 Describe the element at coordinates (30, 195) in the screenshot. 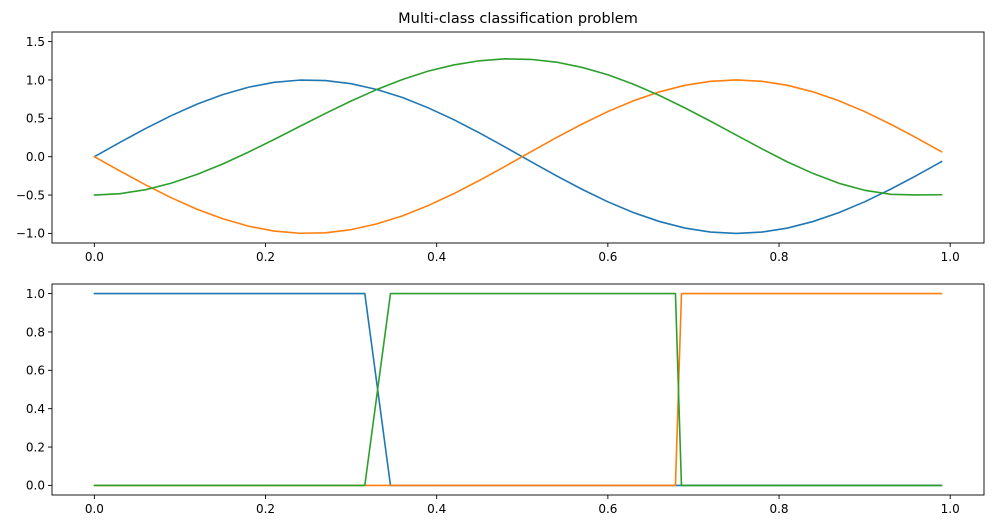

I see `y-tick-label: −0.5` at that location.